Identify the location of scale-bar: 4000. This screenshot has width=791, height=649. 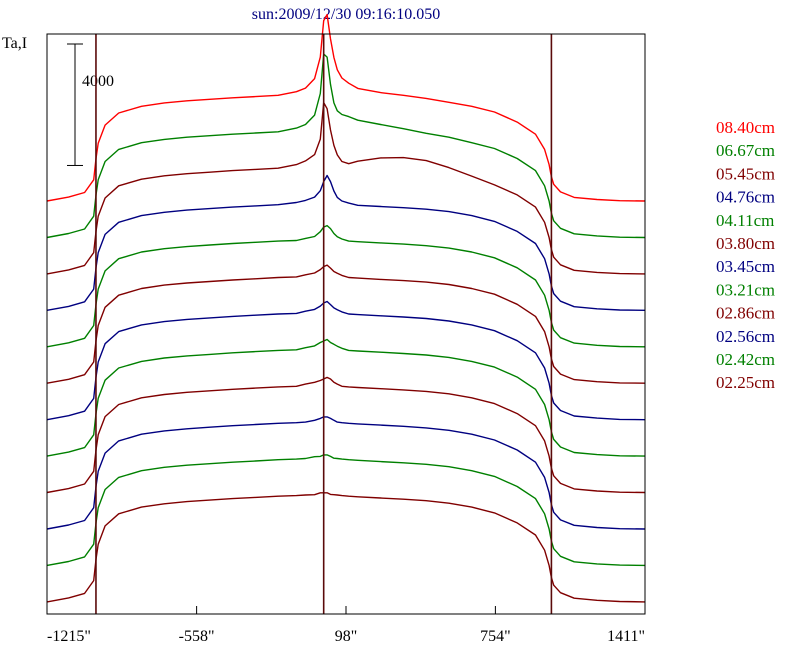
(90, 104).